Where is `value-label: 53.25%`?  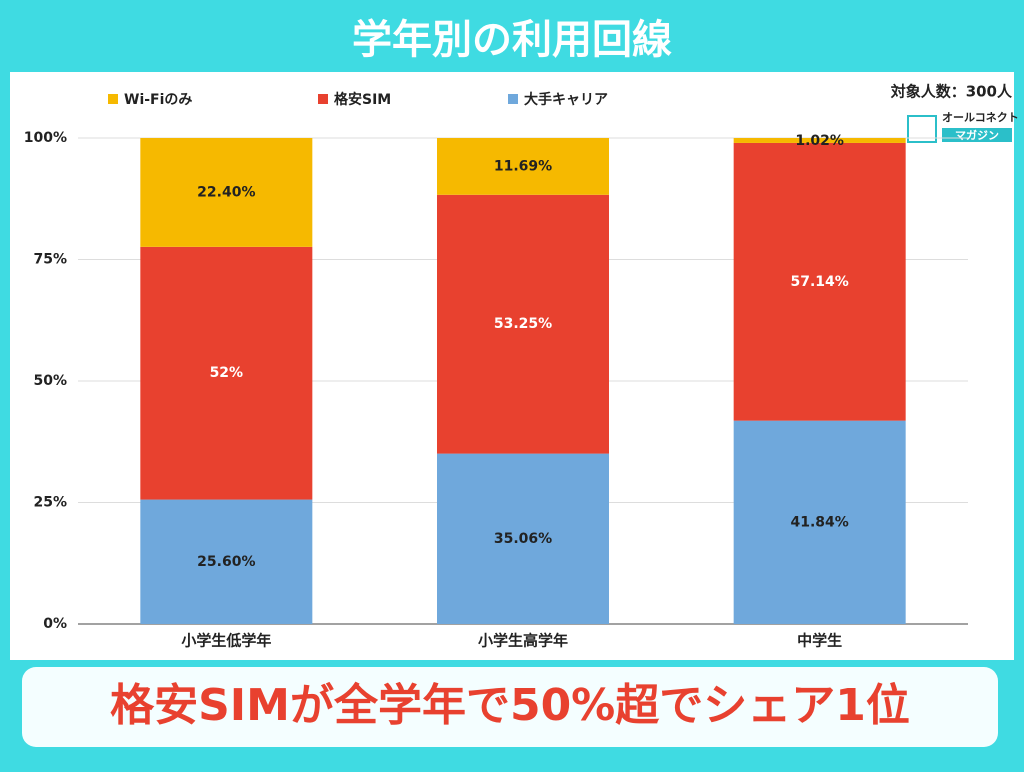 value-label: 53.25% is located at coordinates (523, 324).